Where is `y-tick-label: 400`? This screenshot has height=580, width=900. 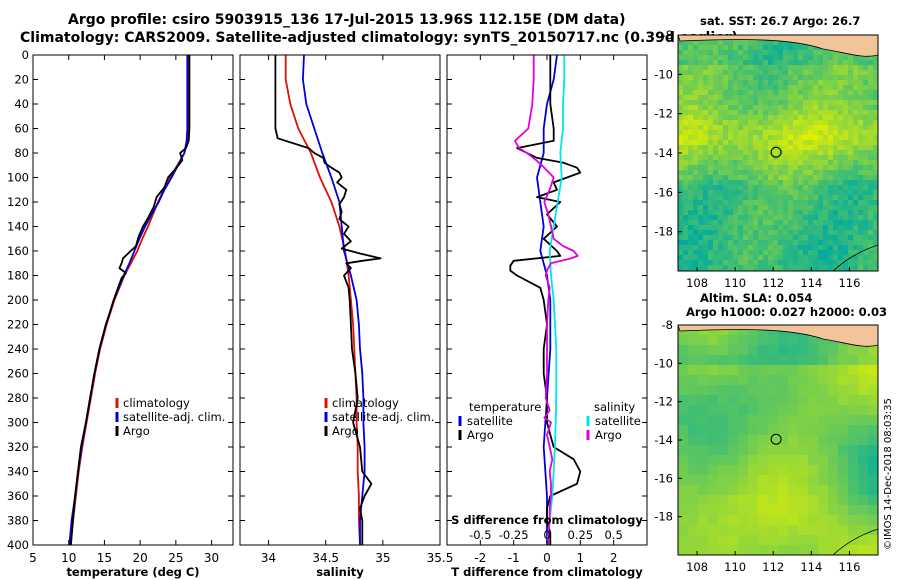
y-tick-label: 400 is located at coordinates (18, 545).